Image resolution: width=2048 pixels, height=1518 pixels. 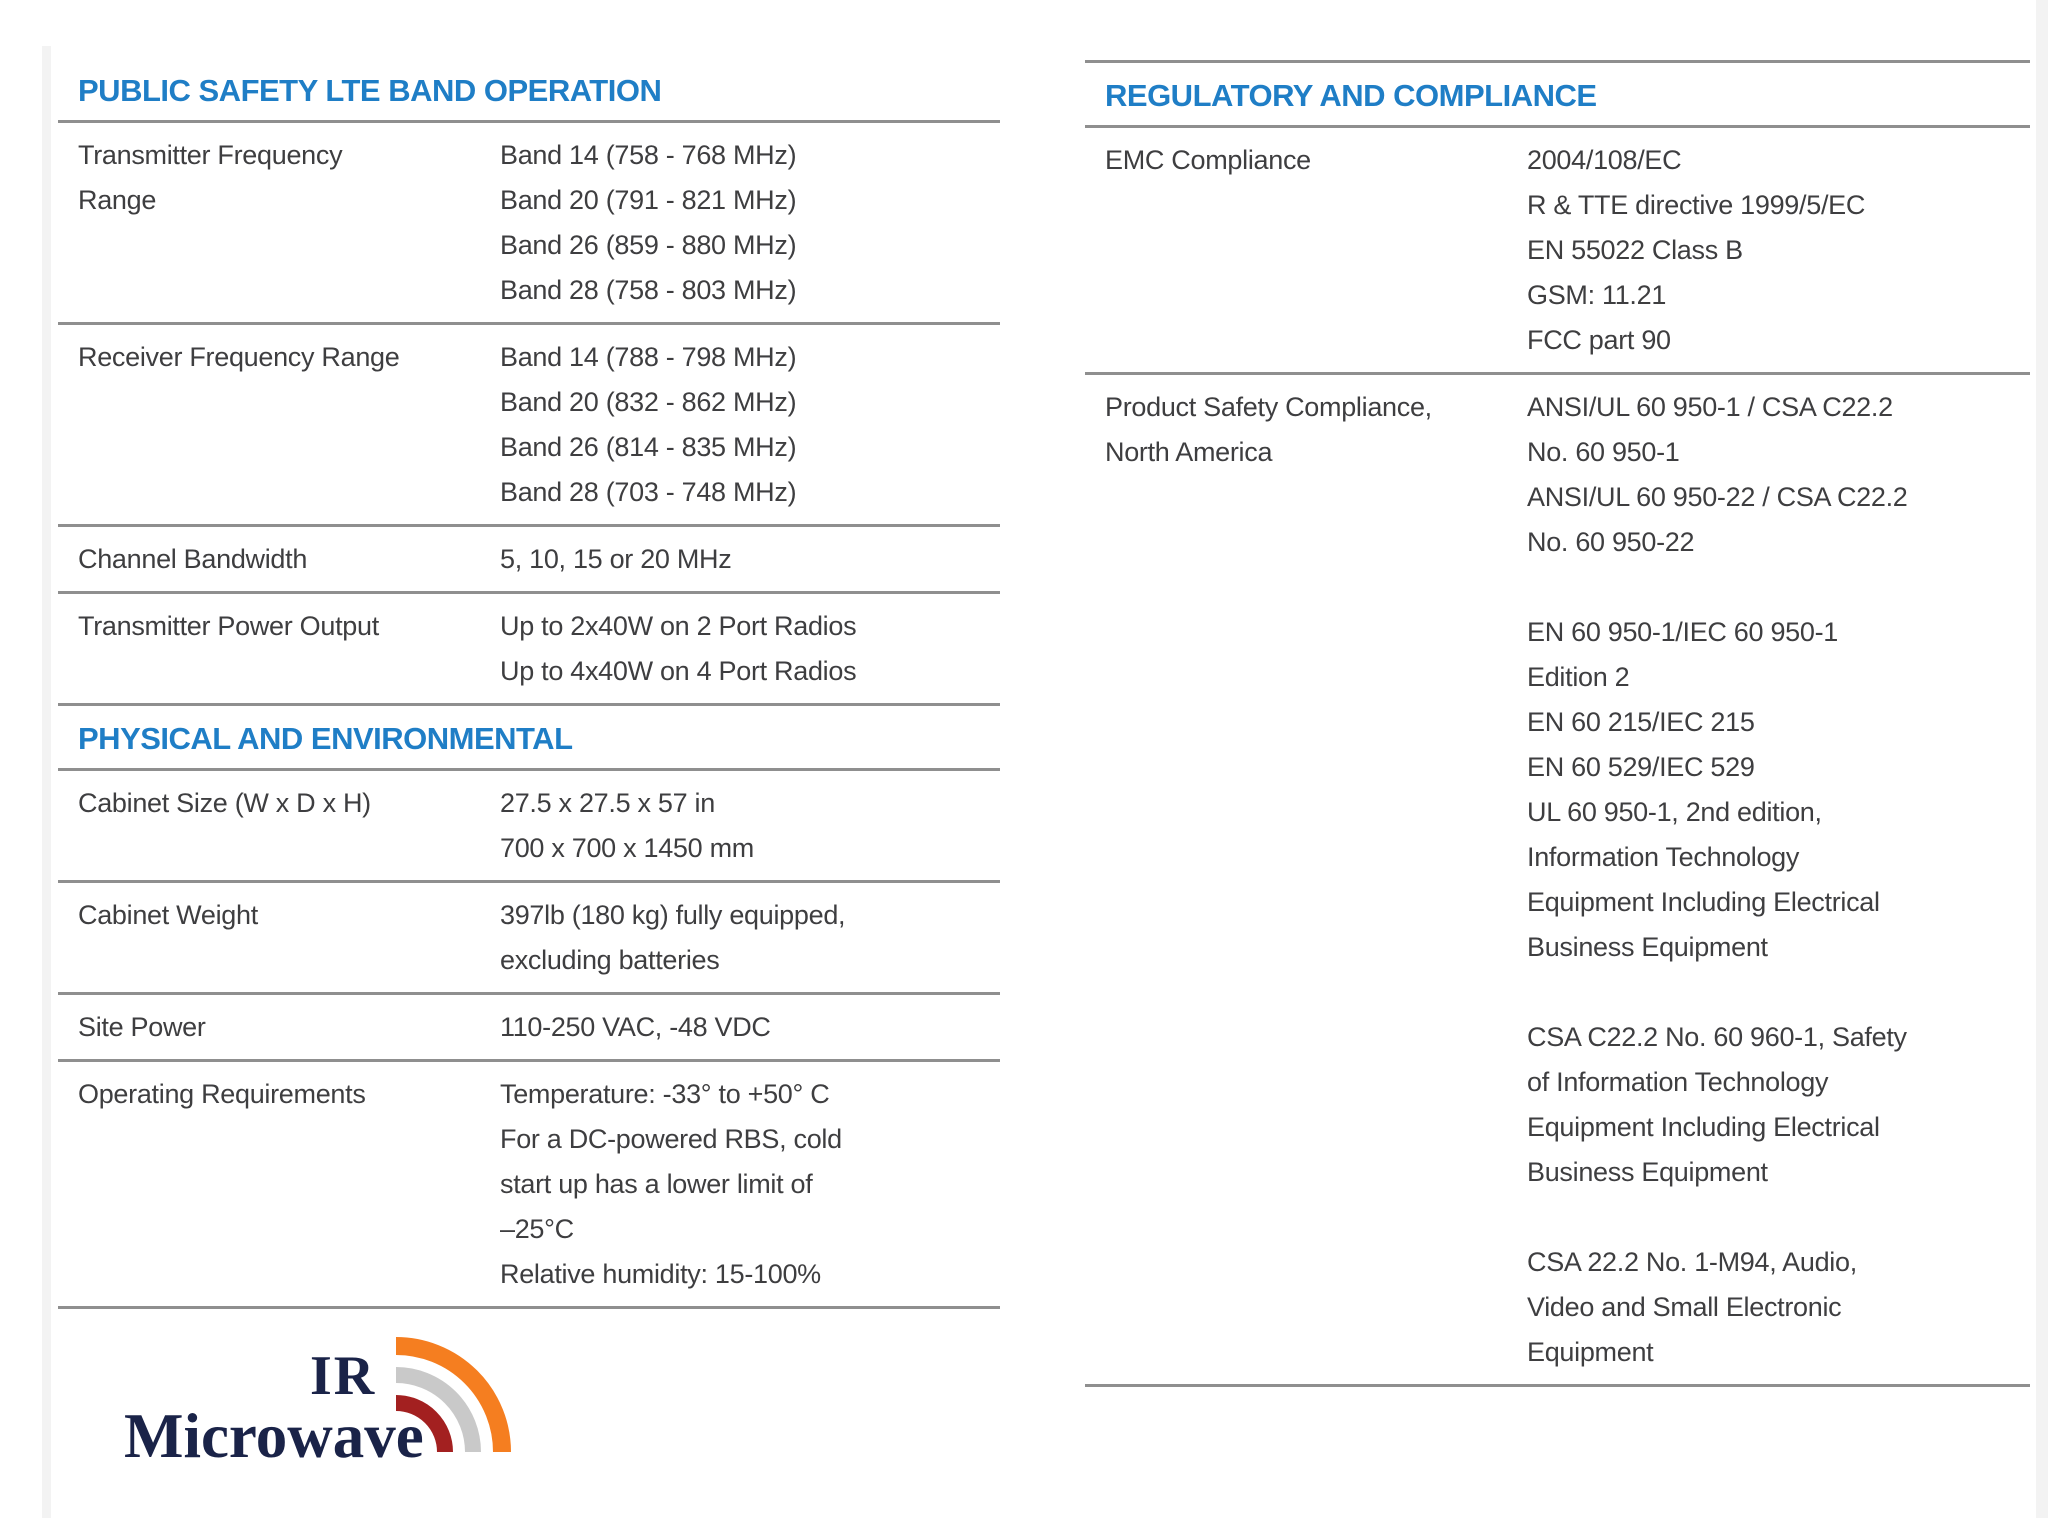 What do you see at coordinates (529, 738) in the screenshot?
I see `section-heading: PHYSICAL AND ENVIRONMENTAL` at bounding box center [529, 738].